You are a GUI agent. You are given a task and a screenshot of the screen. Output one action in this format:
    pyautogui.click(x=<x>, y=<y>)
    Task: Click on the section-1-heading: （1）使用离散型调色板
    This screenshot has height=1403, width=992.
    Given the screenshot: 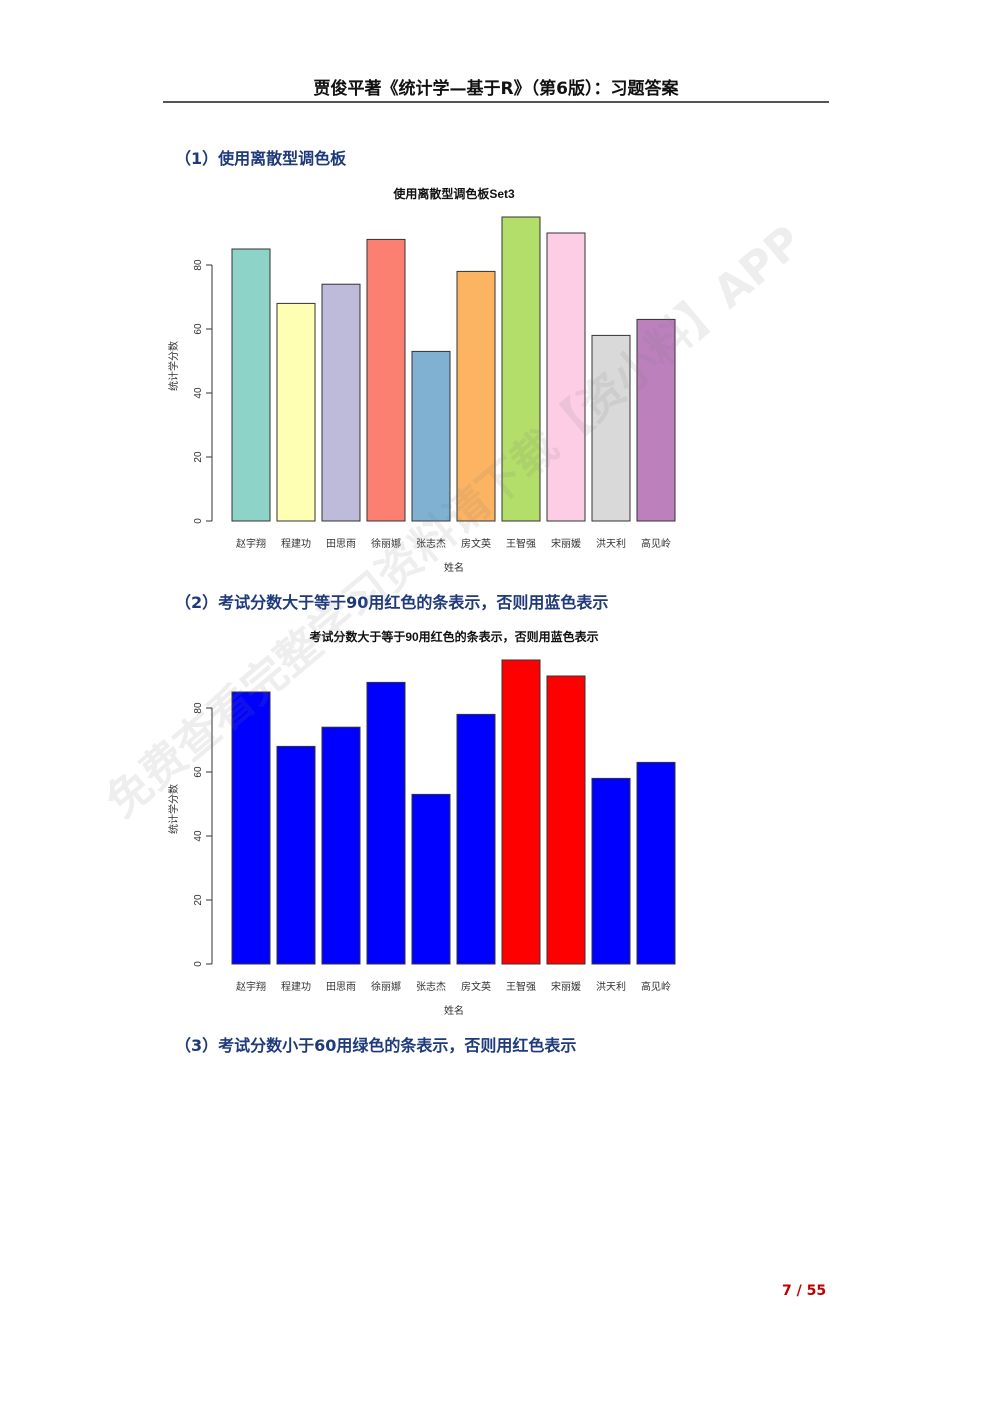 What is the action you would take?
    pyautogui.click(x=260, y=157)
    